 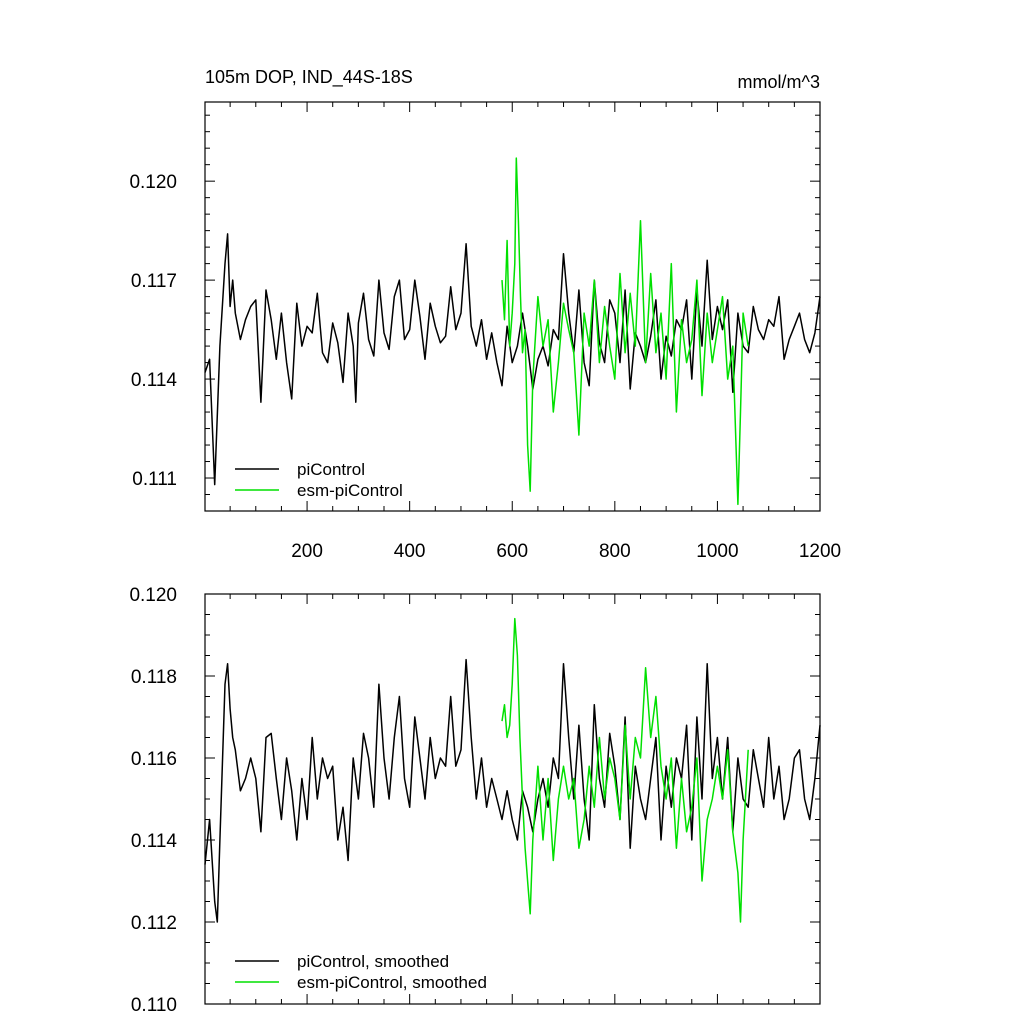 What do you see at coordinates (779, 82) in the screenshot?
I see `top-chart-units: mmol/m^3` at bounding box center [779, 82].